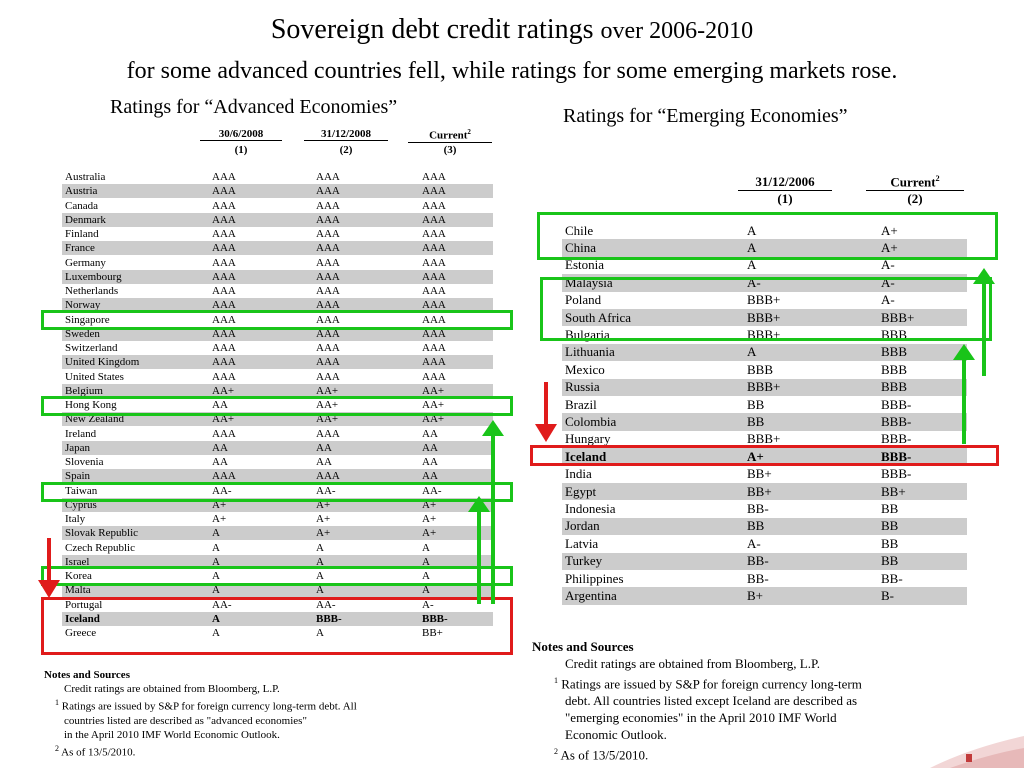 The height and width of the screenshot is (768, 1024). Describe the element at coordinates (277, 263) in the screenshot. I see `adv-table-row: Germany AAA AAA AAA` at that location.